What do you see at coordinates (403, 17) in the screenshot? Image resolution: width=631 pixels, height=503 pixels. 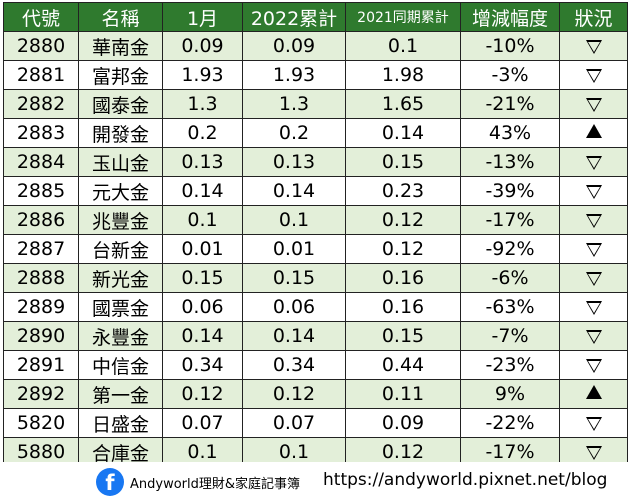 I see `header-ytd-2021: 2021同期累計` at bounding box center [403, 17].